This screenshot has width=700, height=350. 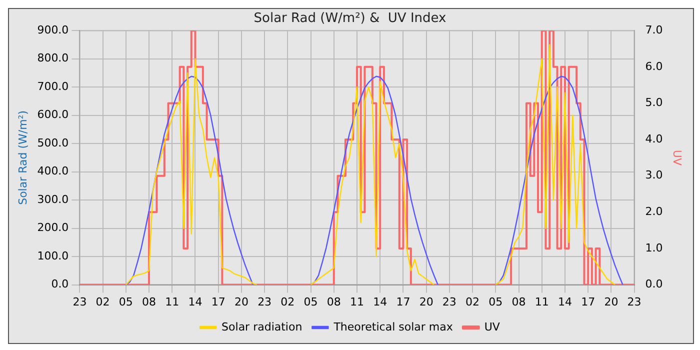 What do you see at coordinates (53, 58) in the screenshot?
I see `y-tick-label: 800.0` at bounding box center [53, 58].